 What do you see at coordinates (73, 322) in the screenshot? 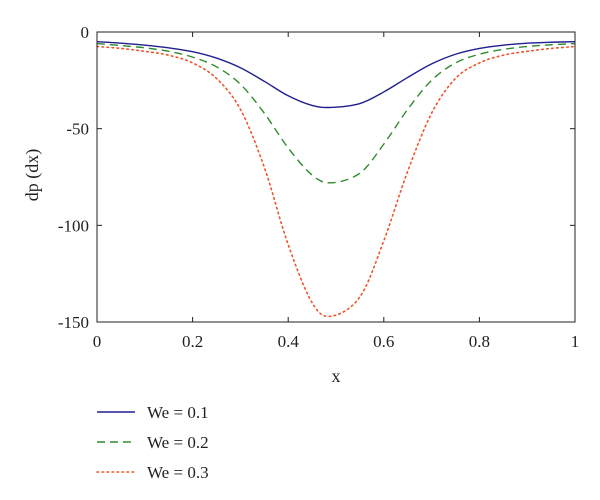
I see `y-tick-label: -150` at bounding box center [73, 322].